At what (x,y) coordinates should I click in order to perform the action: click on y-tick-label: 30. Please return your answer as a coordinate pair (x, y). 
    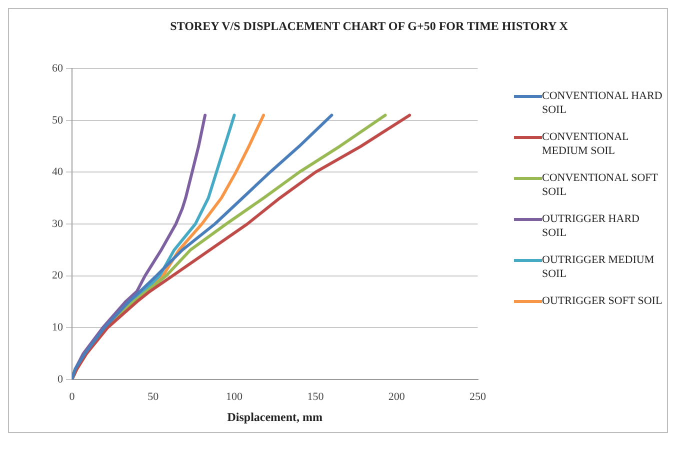
    Looking at the image, I should click on (58, 224).